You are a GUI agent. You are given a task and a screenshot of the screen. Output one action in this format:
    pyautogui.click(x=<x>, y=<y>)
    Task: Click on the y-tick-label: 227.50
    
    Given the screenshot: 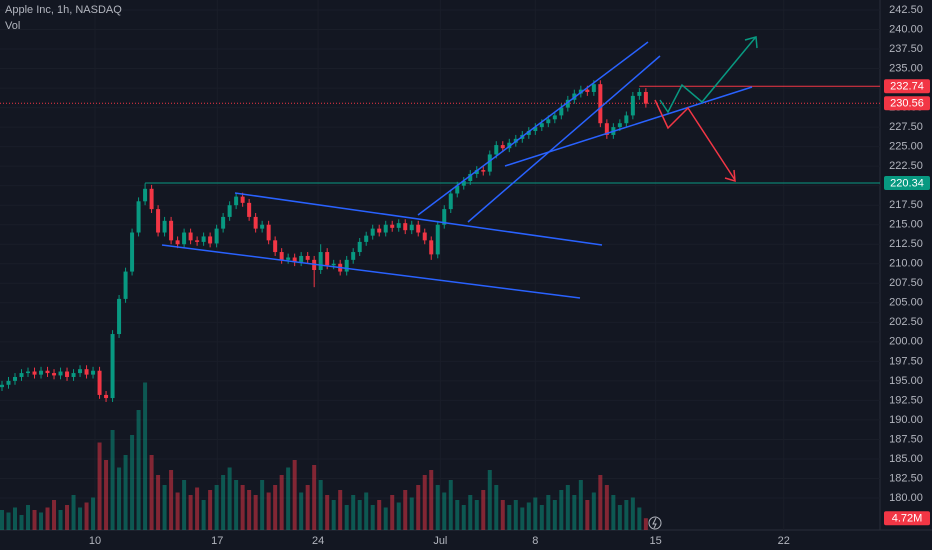 What is the action you would take?
    pyautogui.click(x=906, y=127)
    